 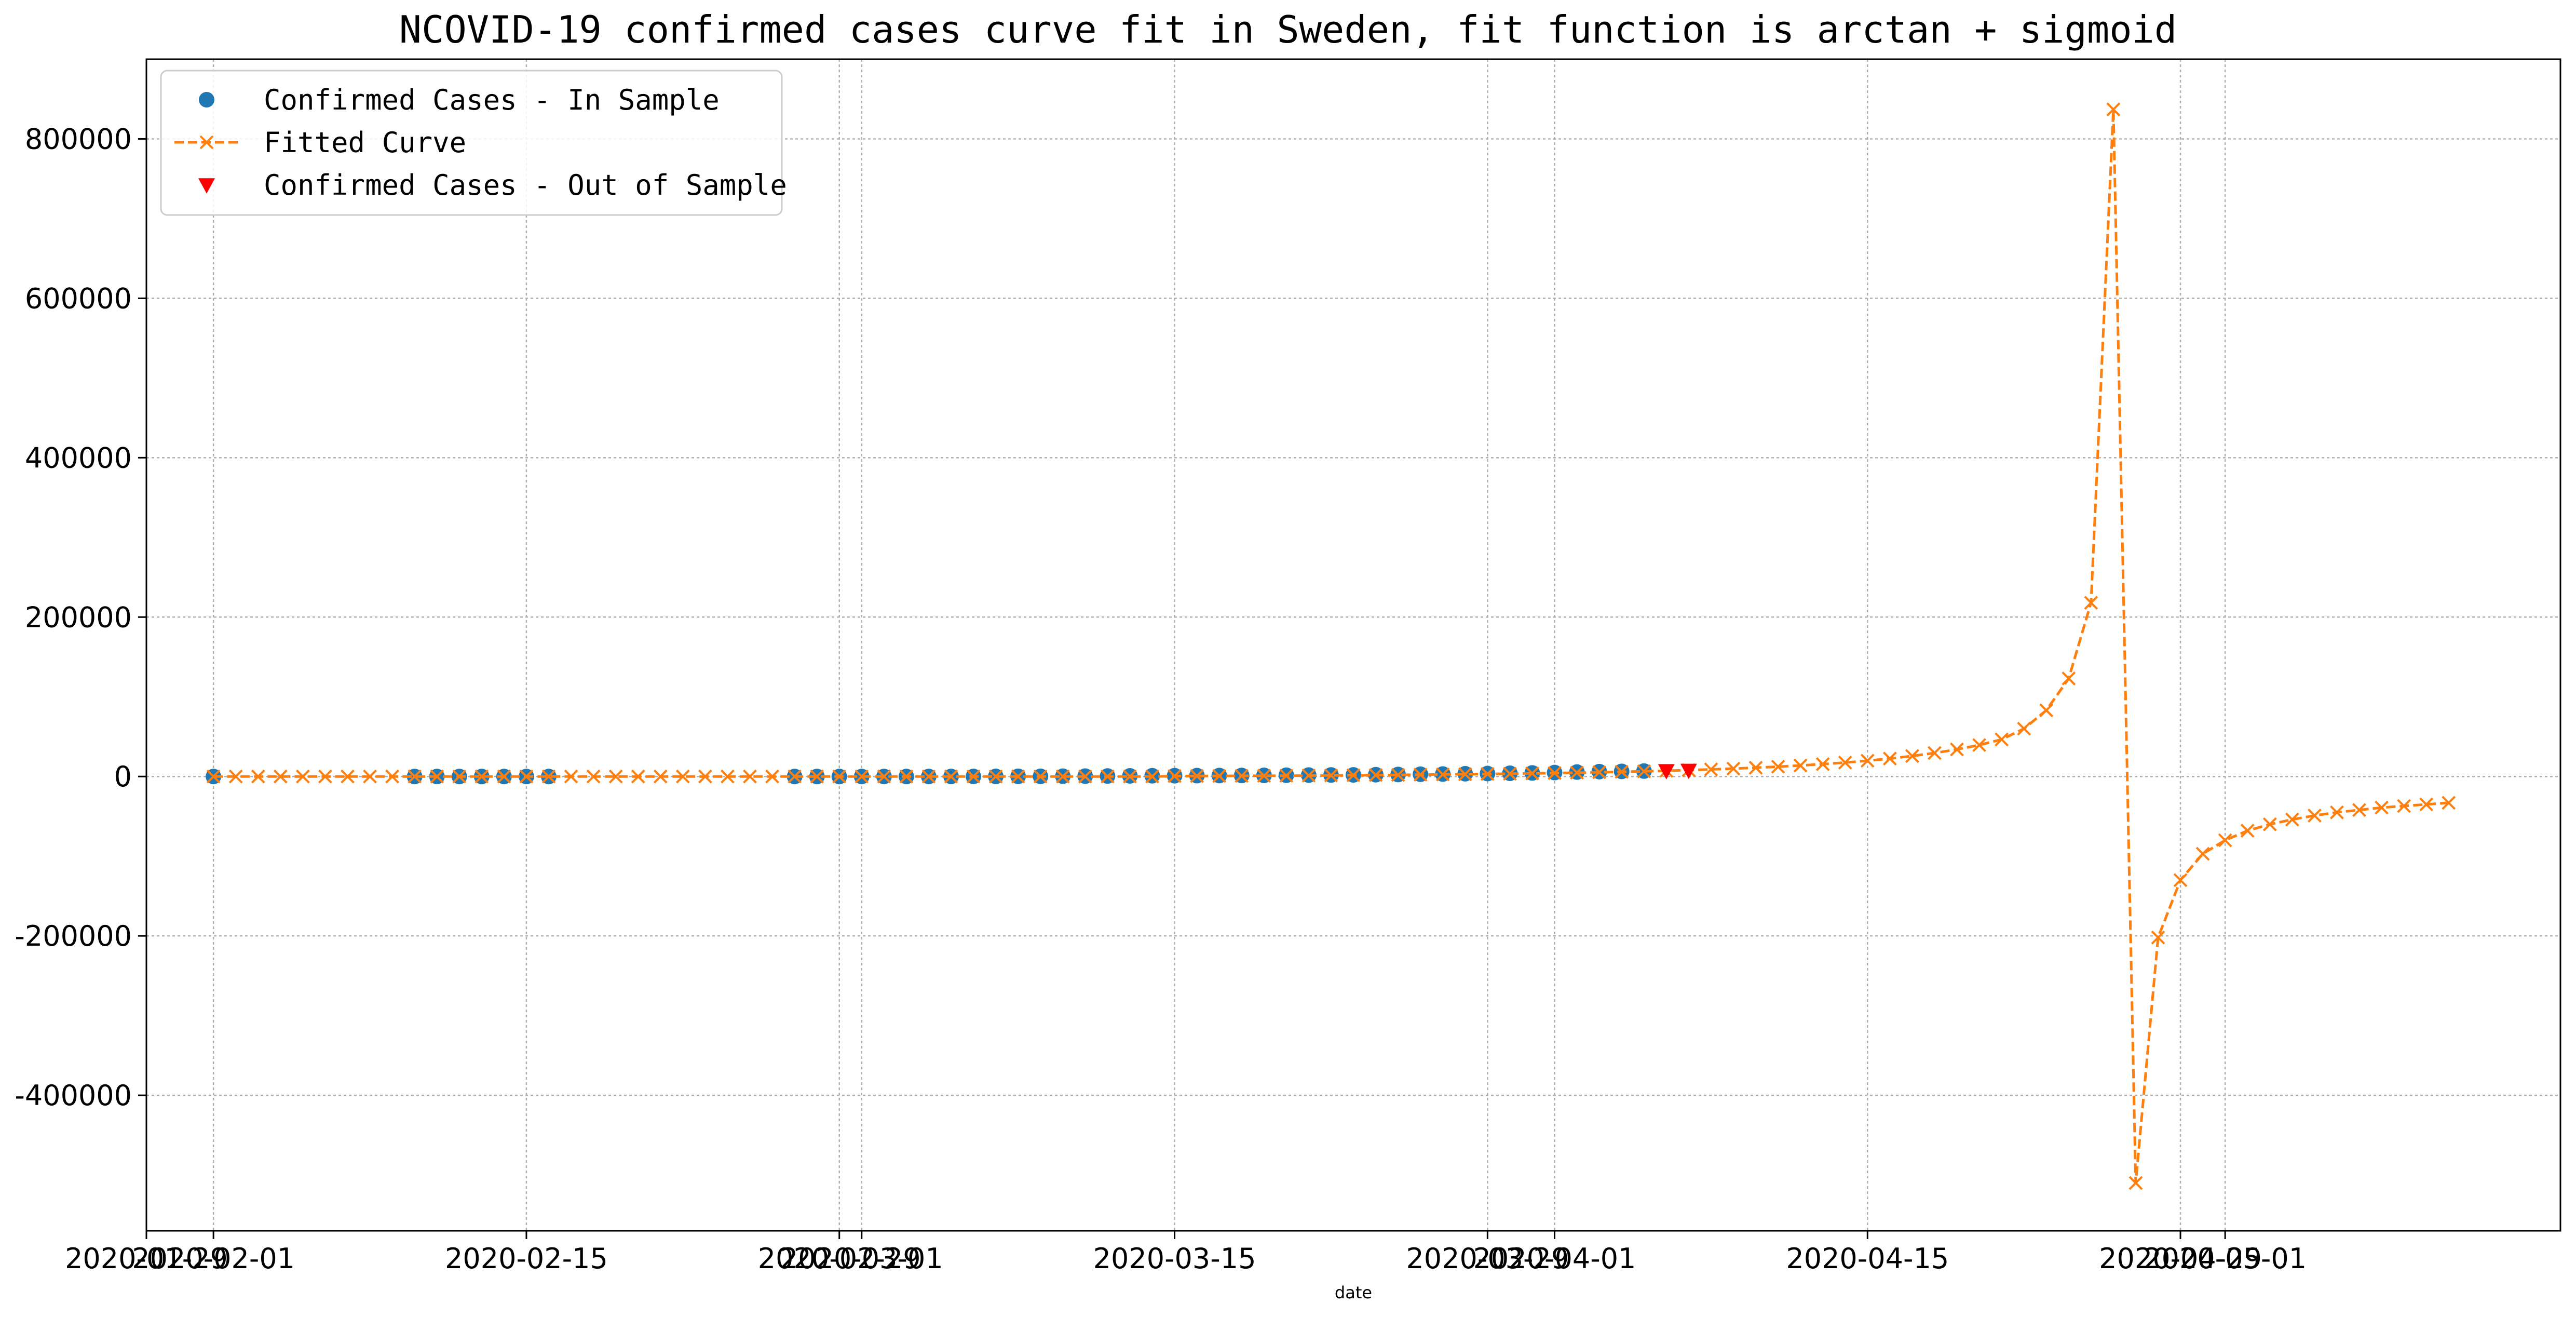 I want to click on x-tick-label: 2020-02-01, so click(x=213, y=1258).